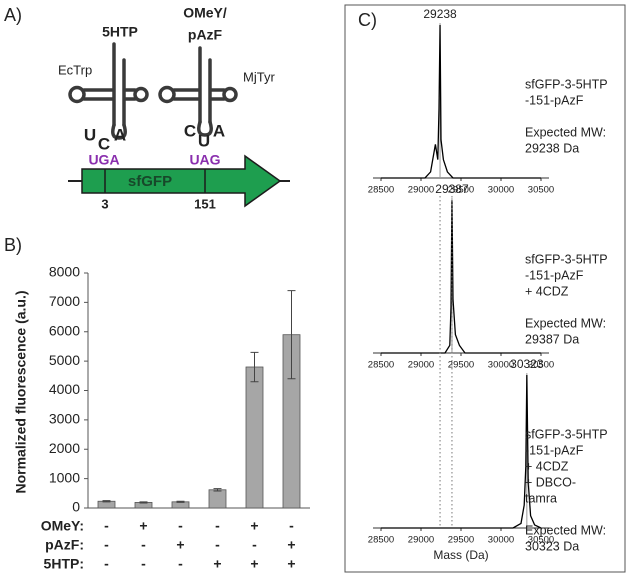 The height and width of the screenshot is (578, 631). What do you see at coordinates (205, 13) in the screenshot?
I see `amino-acid: OMeY/` at bounding box center [205, 13].